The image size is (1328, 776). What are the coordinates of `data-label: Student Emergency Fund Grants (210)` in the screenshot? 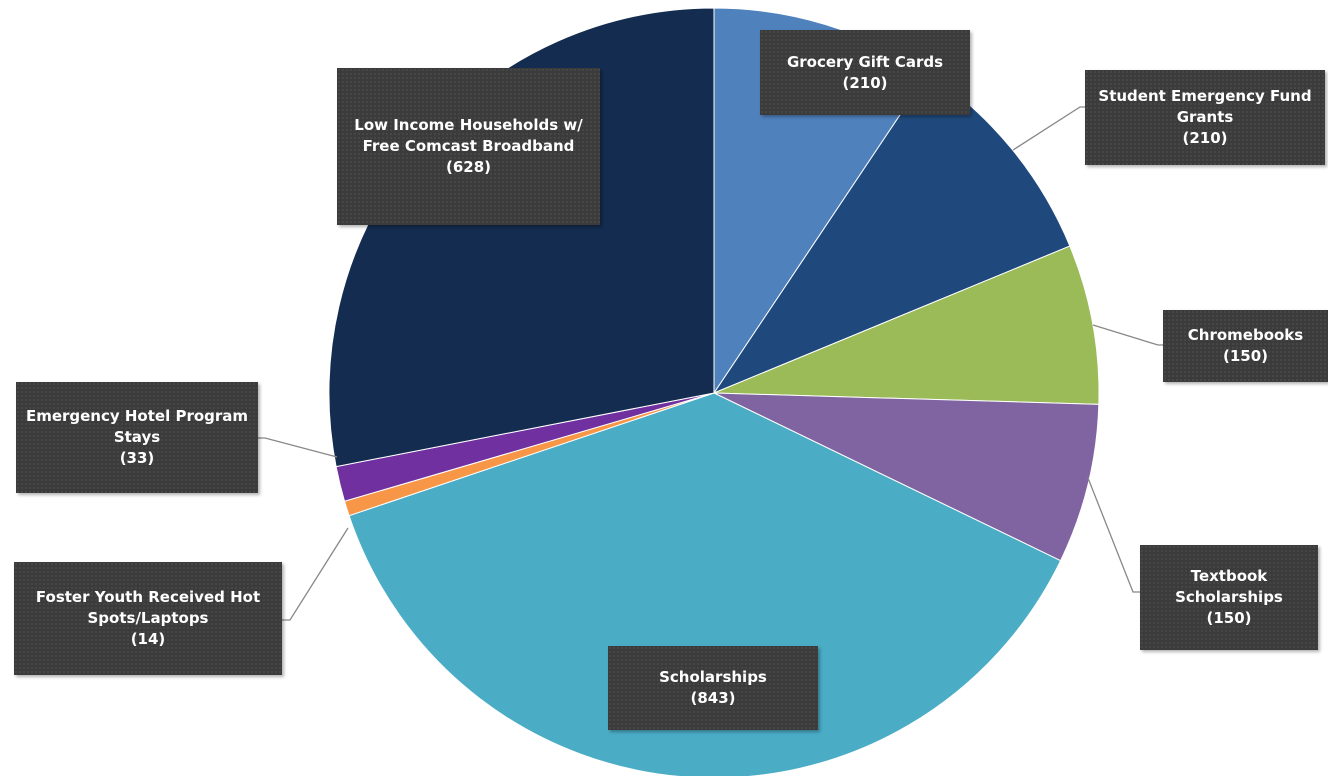 It's located at (1205, 117).